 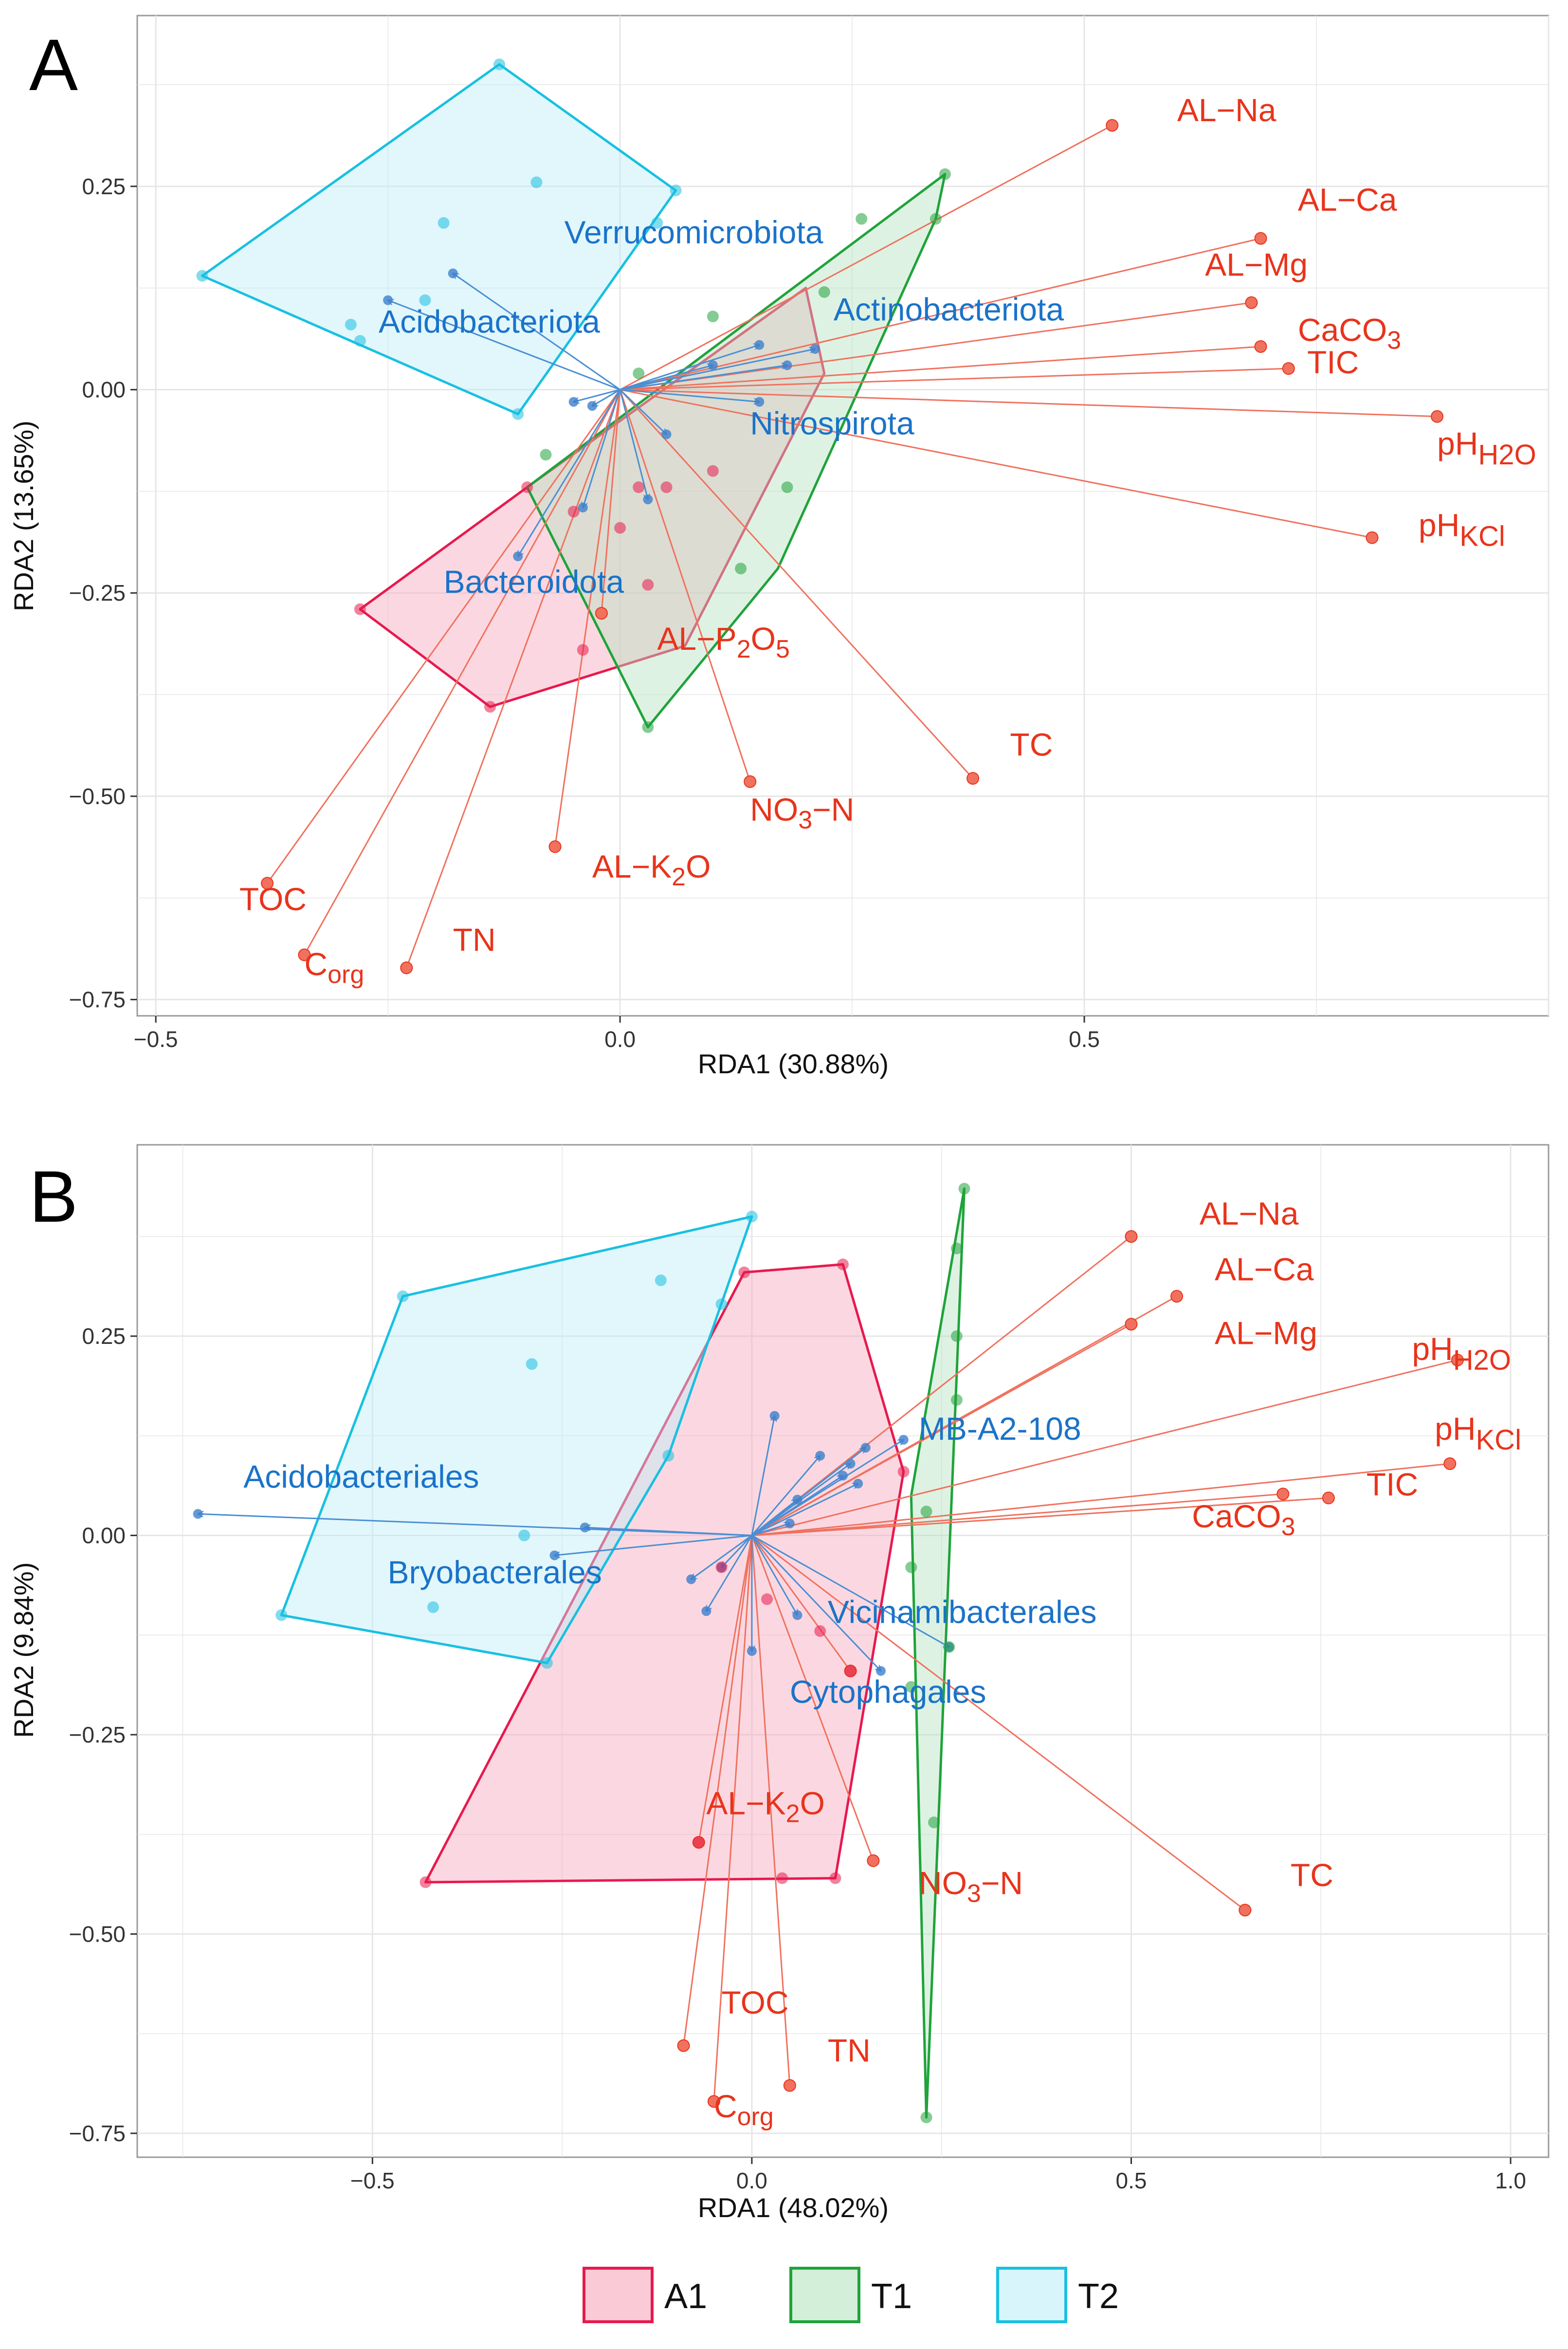 I want to click on env-vector-unlabeled, so click(x=801, y=1603).